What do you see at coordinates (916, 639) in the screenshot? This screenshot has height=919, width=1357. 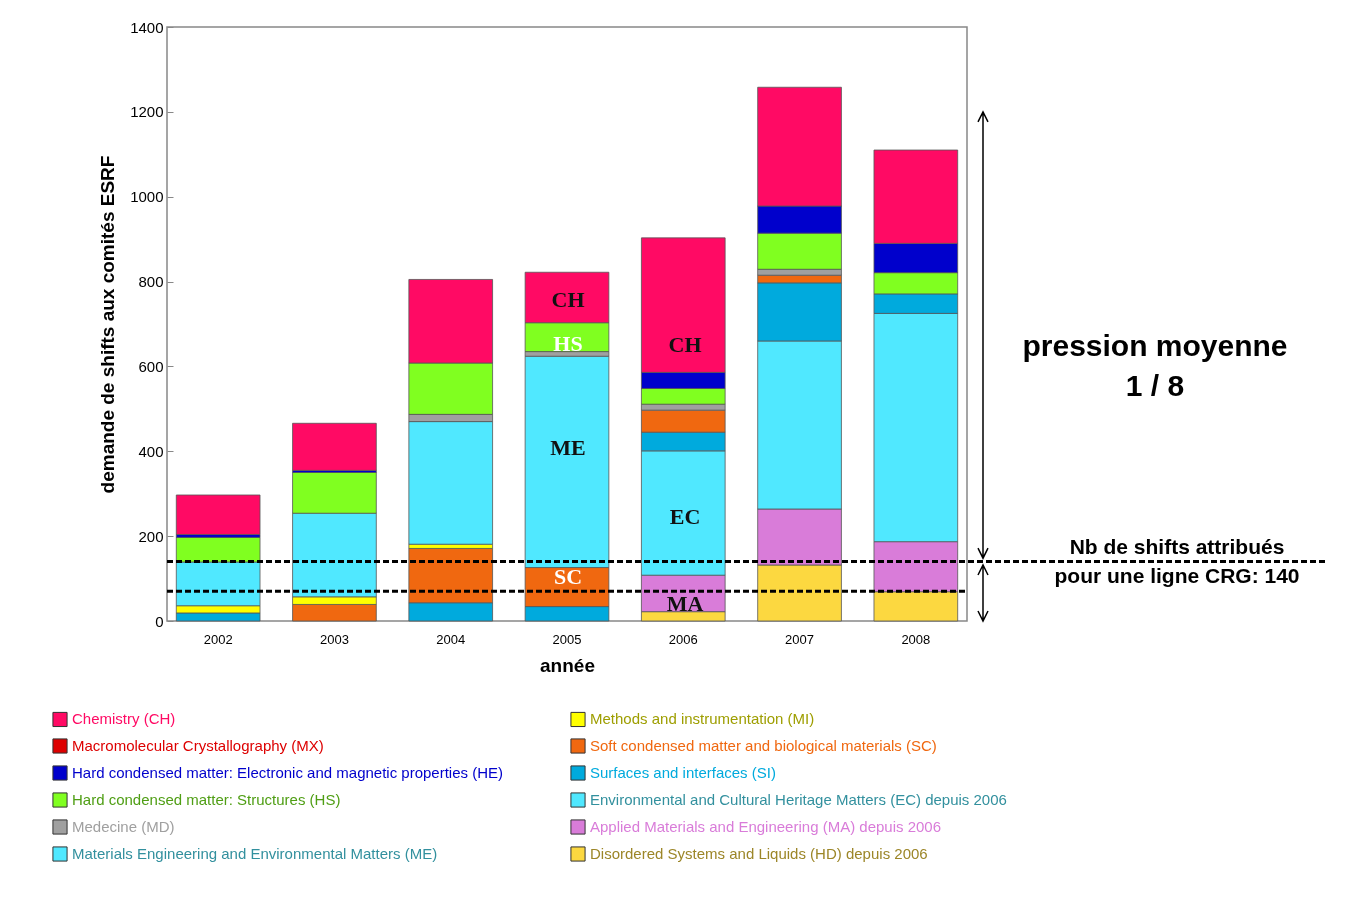 I see `x-tick-label: 2008` at bounding box center [916, 639].